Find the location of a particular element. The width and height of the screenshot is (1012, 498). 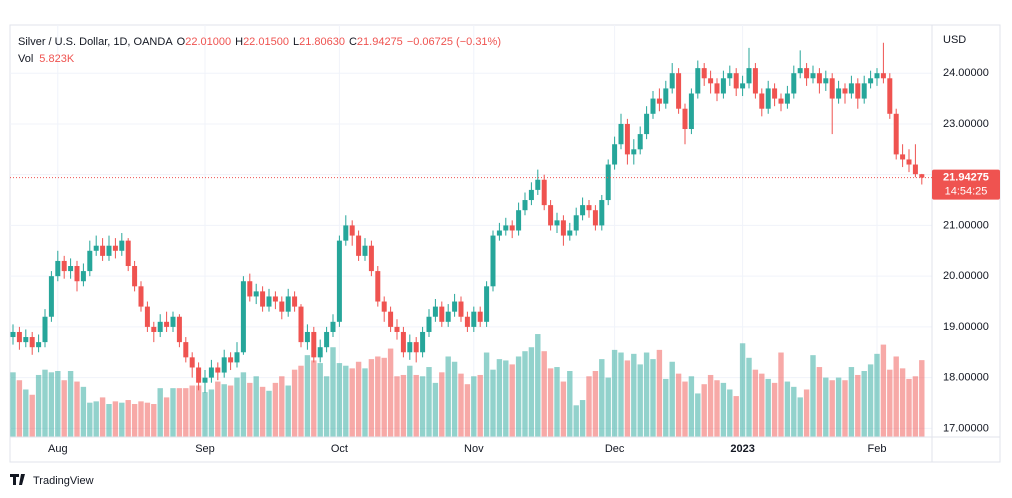

x-tick-label: Feb is located at coordinates (877, 449).